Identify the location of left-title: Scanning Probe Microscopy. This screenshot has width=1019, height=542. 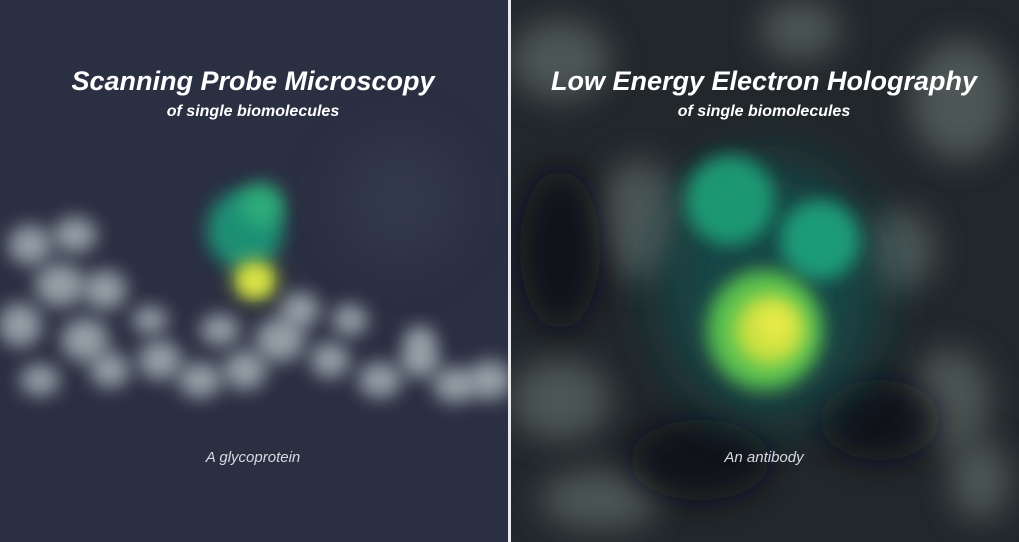
(253, 81).